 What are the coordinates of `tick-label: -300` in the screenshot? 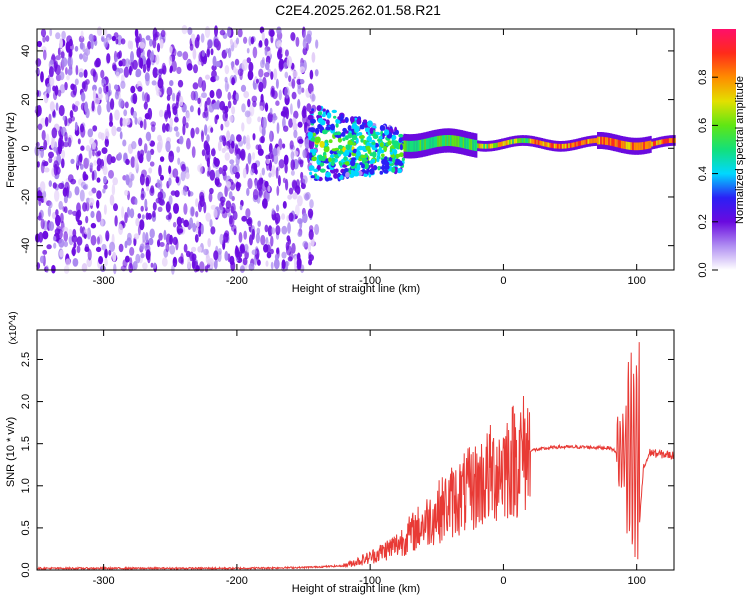 It's located at (104, 281).